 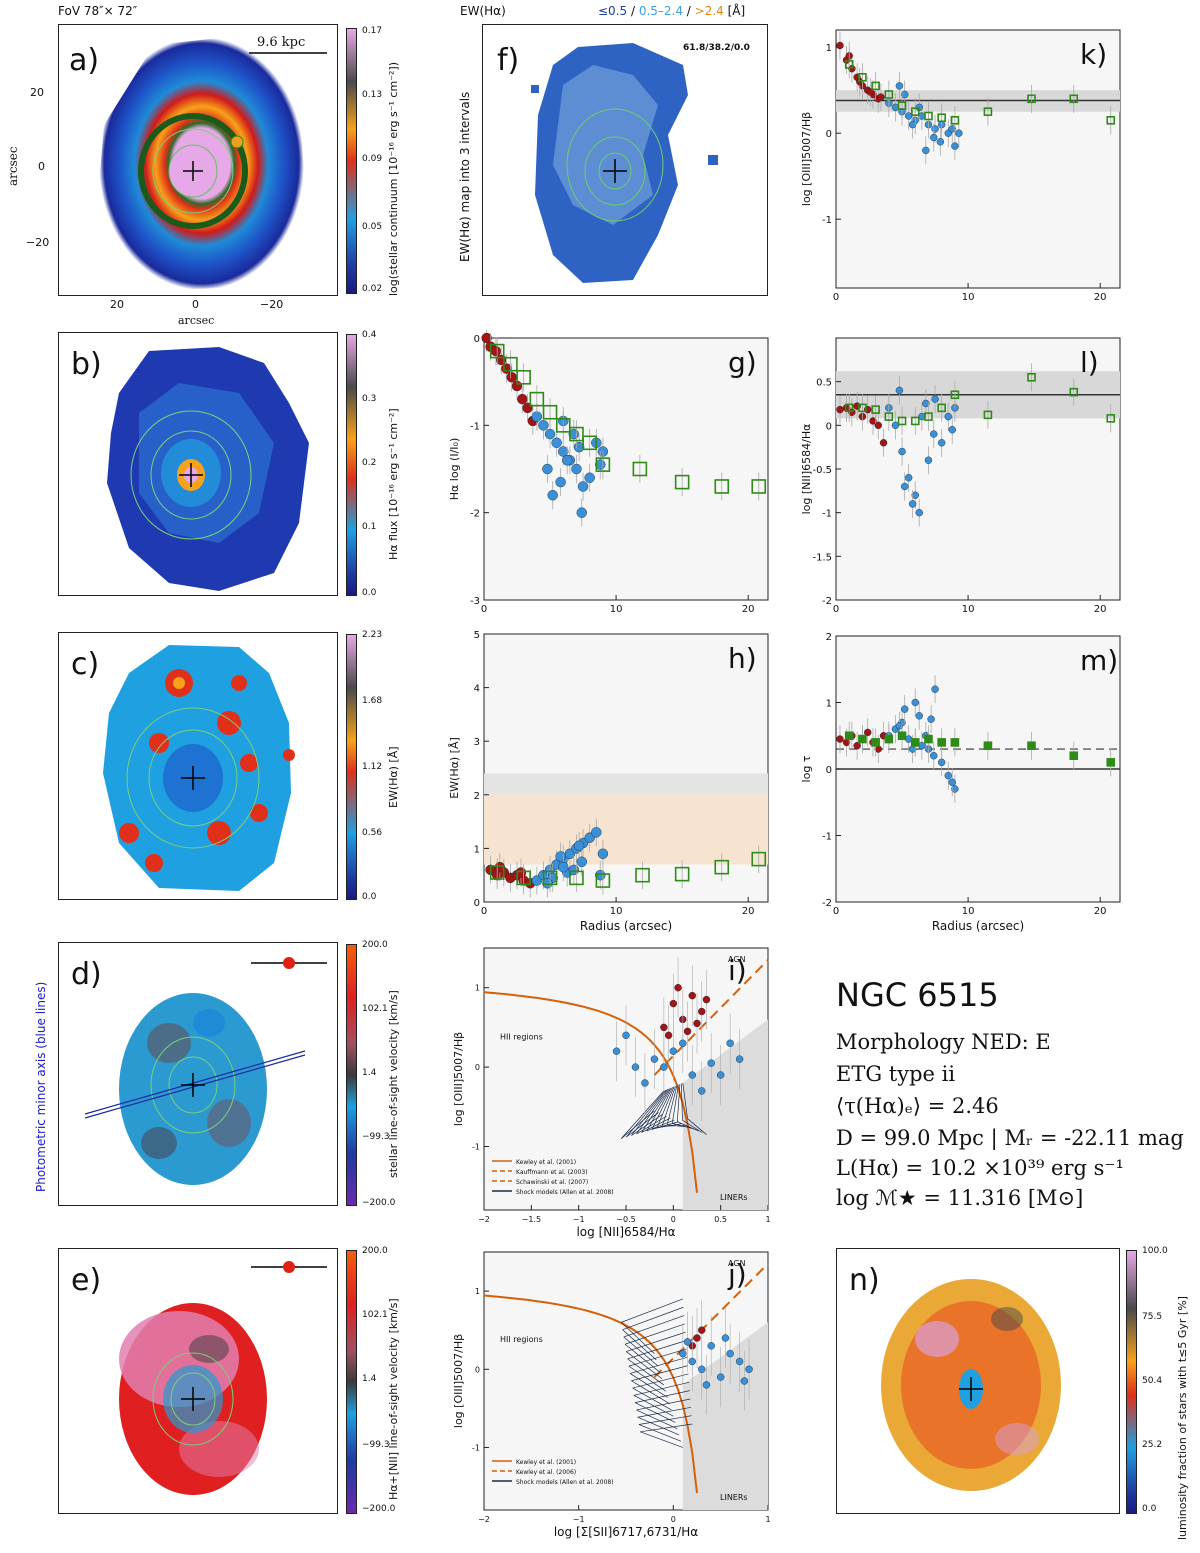 What do you see at coordinates (393, 1399) in the screenshot?
I see `panel-e-cbar-label: Hα+[NII] line-of-sight velocity [km/s]` at bounding box center [393, 1399].